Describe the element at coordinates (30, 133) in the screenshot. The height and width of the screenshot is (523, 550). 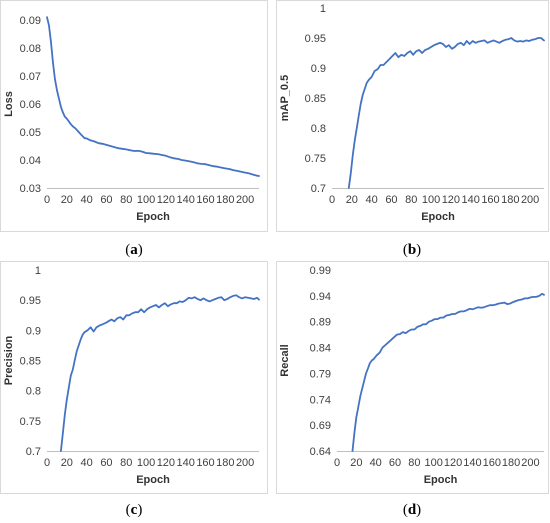
I see `y-tick-label: 0.05` at that location.